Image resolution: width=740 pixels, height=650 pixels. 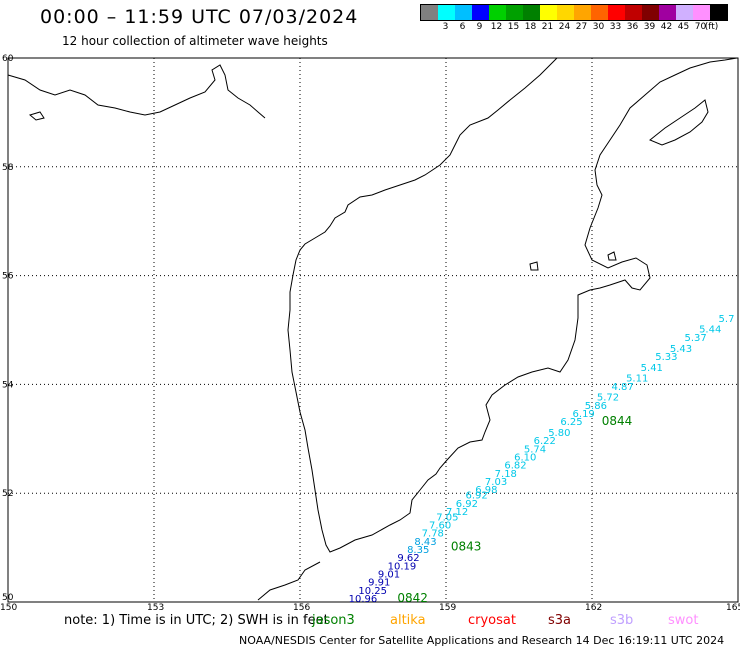 I want to click on wave-height-value: 10.96, so click(x=363, y=599).